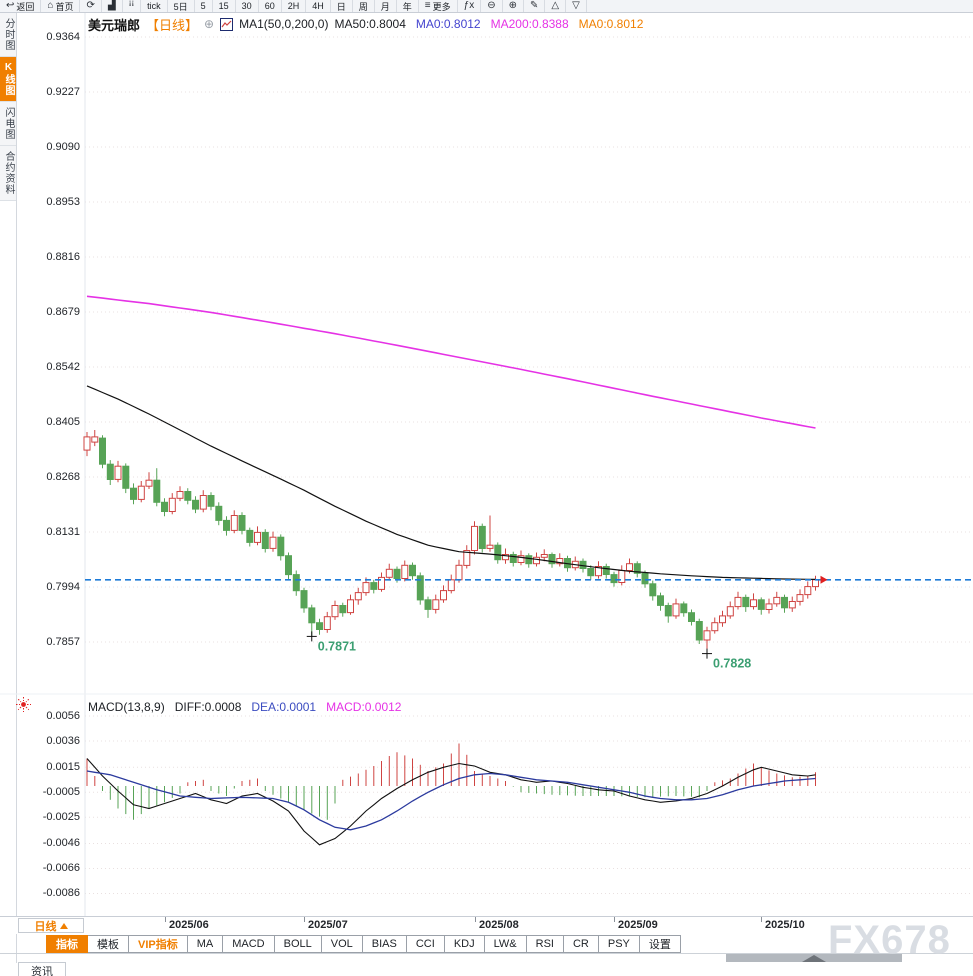  I want to click on toolbar-week-button: 周, so click(364, 6).